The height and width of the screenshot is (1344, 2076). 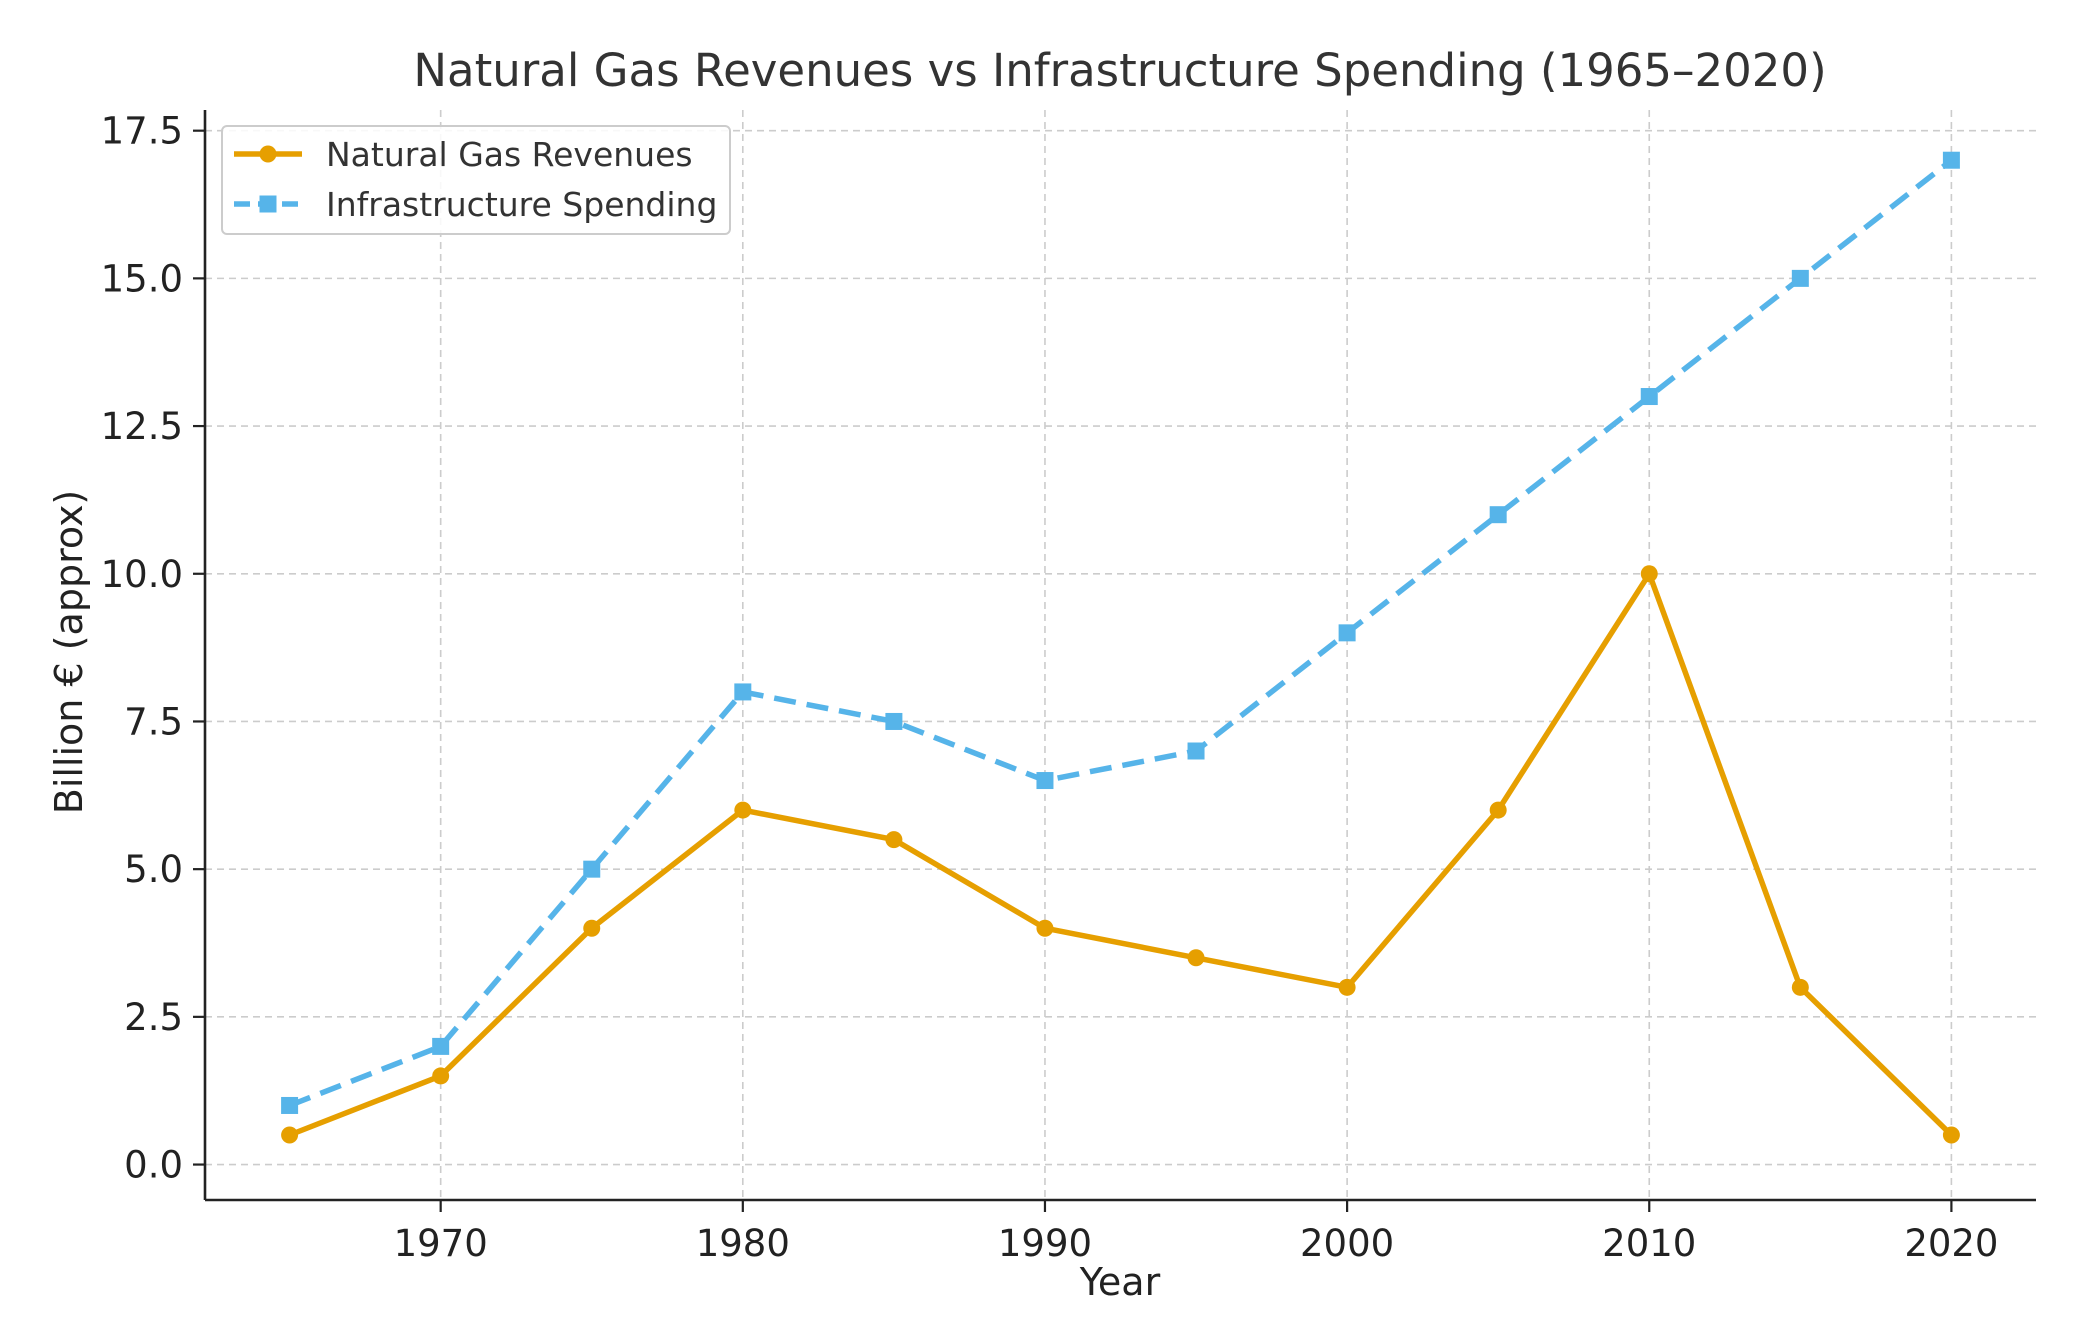 I want to click on x-axis-label: Year, so click(x=1120, y=1282).